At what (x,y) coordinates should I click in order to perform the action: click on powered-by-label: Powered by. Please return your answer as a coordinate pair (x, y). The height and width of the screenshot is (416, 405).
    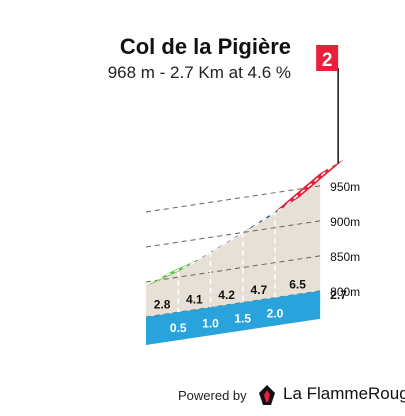
    Looking at the image, I should click on (212, 395).